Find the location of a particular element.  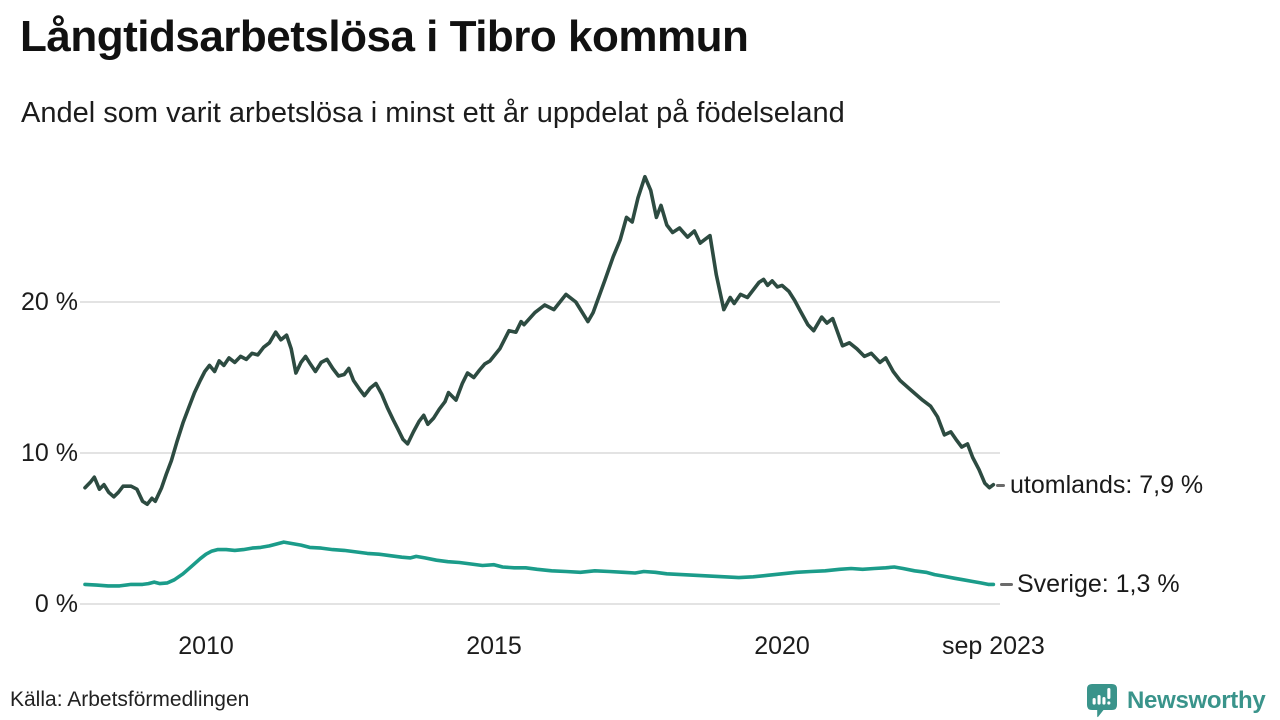

source-note: Källa: Arbetsförmedlingen is located at coordinates (130, 699).